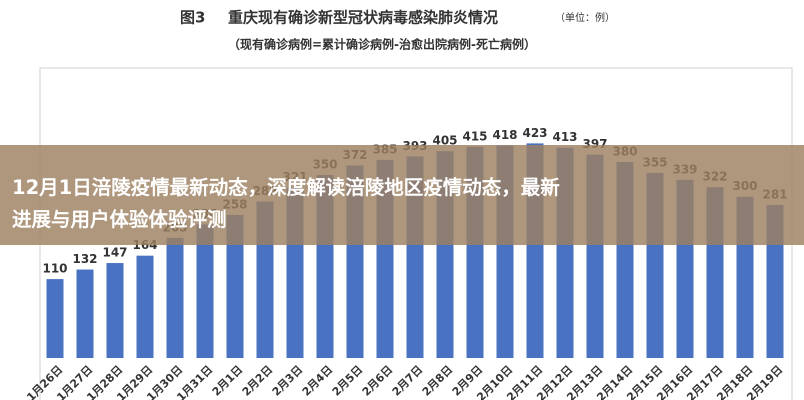  What do you see at coordinates (114, 253) in the screenshot?
I see `data-label: 147` at bounding box center [114, 253].